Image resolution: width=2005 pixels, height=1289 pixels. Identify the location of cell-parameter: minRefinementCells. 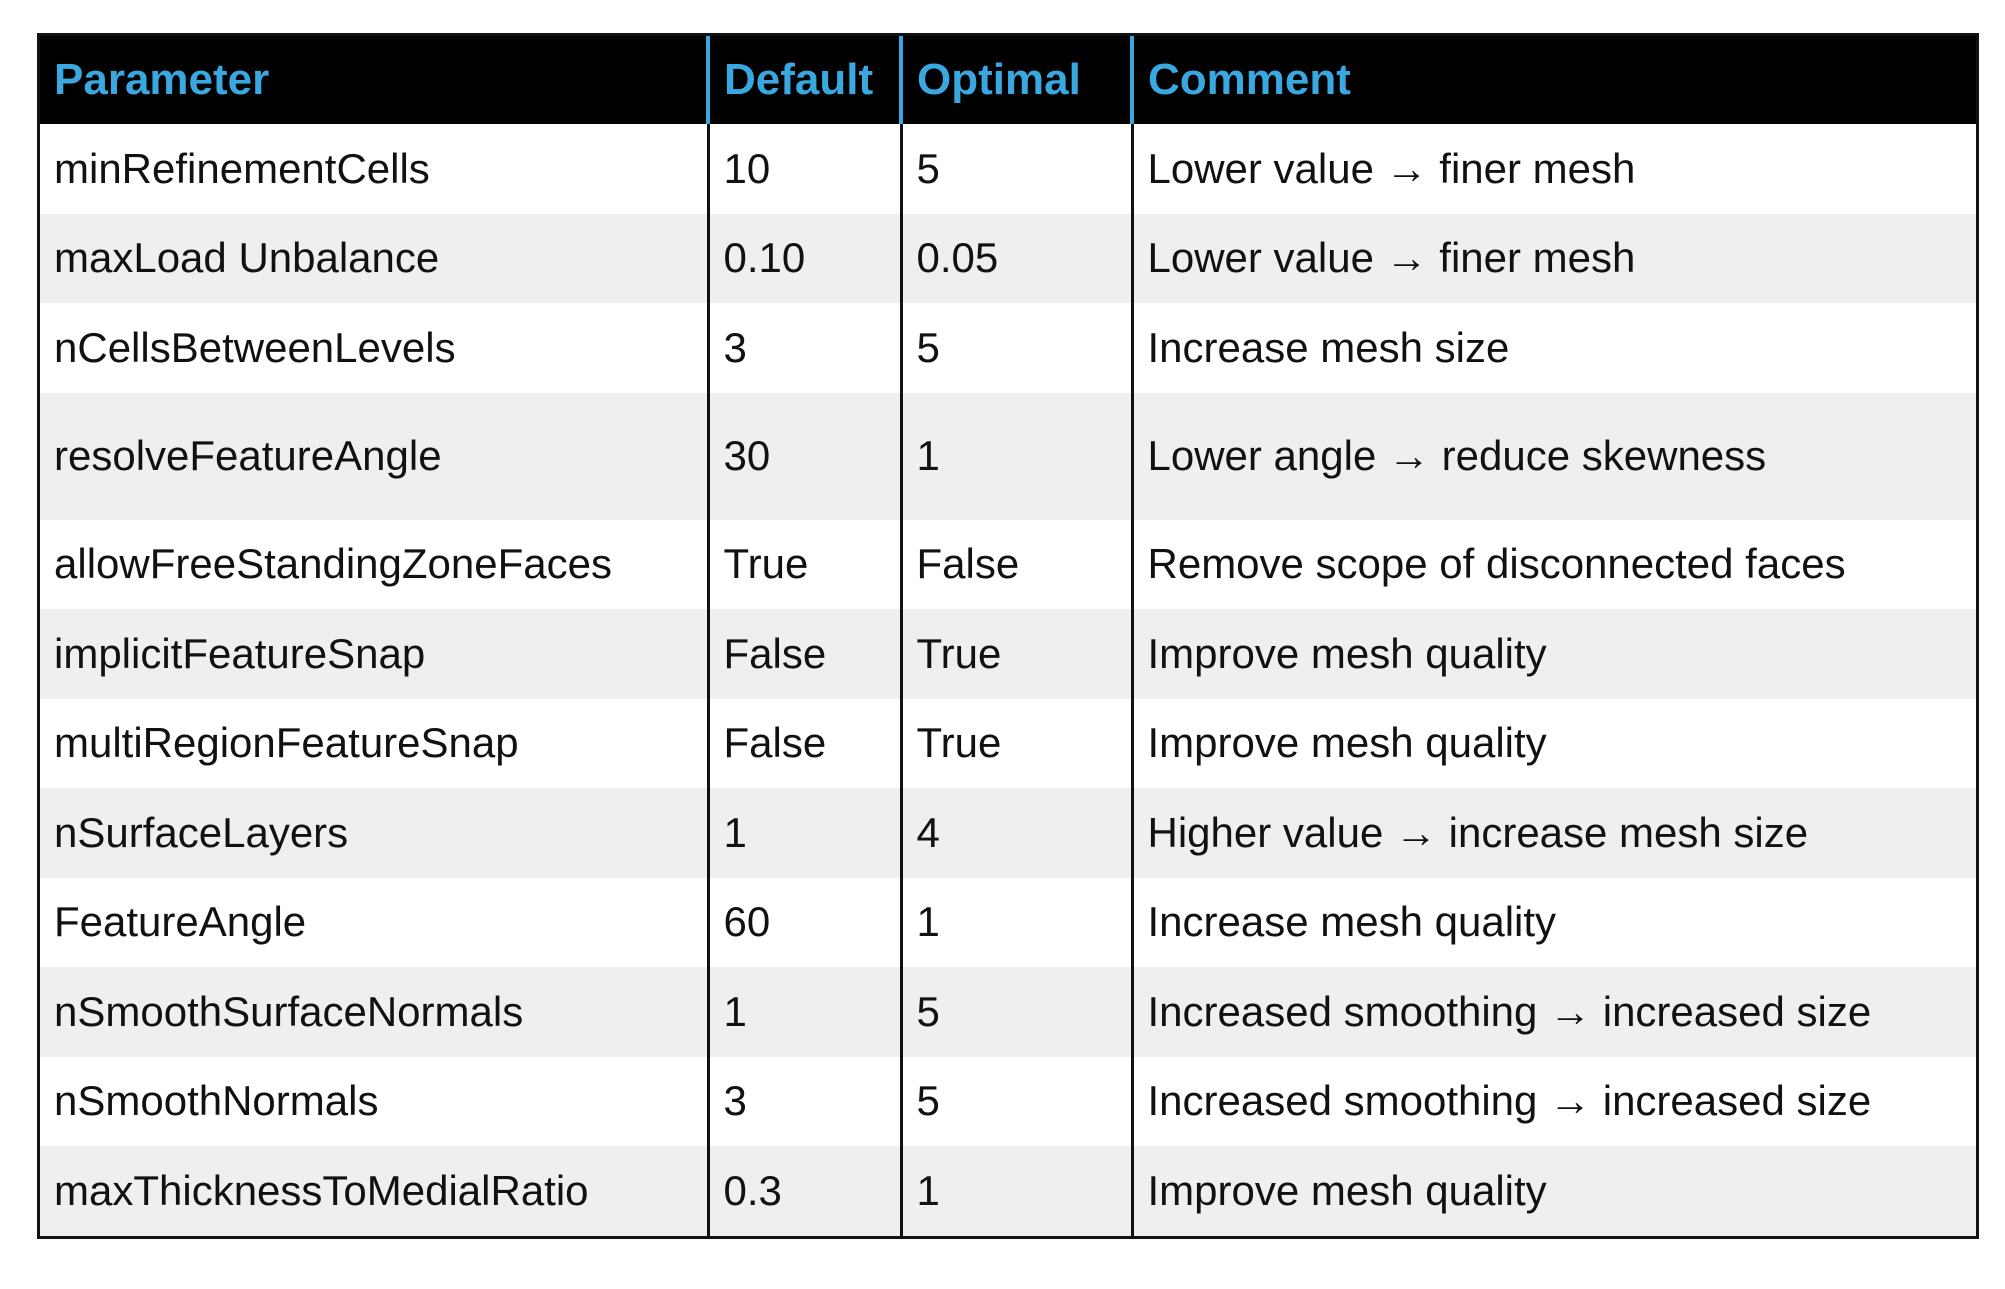
(242, 168).